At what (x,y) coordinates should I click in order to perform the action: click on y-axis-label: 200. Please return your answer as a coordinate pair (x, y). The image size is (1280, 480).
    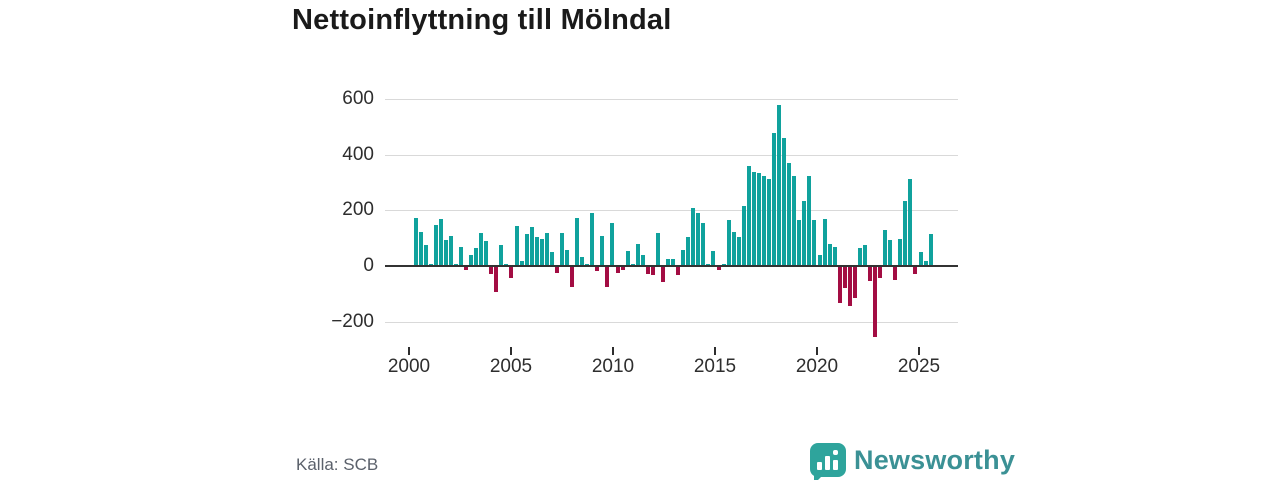
    Looking at the image, I should click on (358, 209).